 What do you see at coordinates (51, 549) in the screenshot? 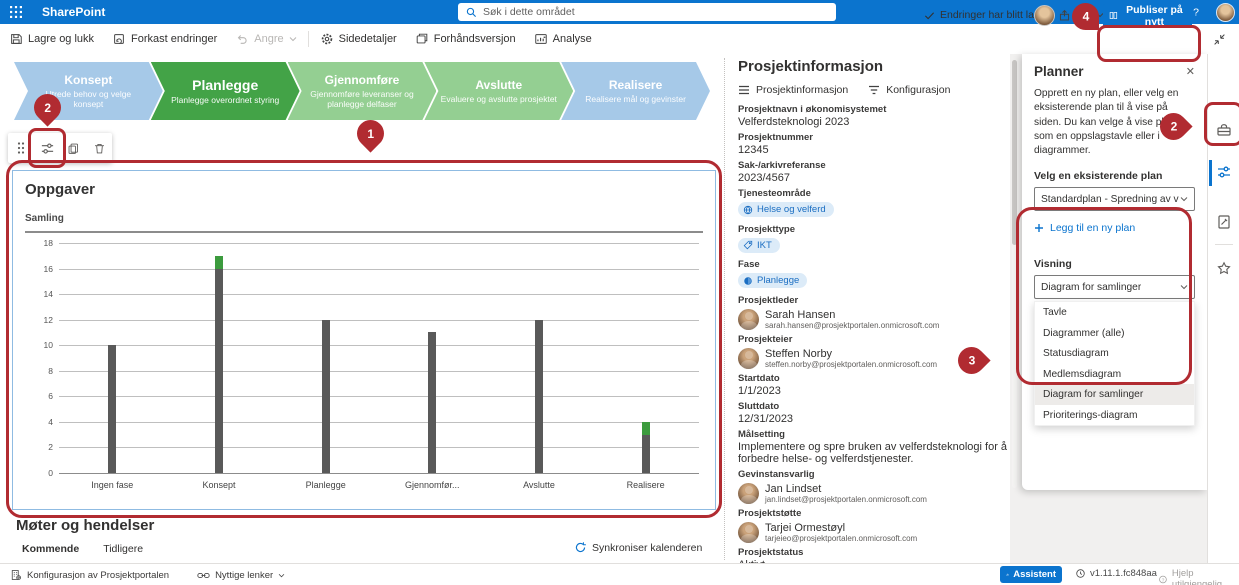
I see `tab-kommende: Kommende` at bounding box center [51, 549].